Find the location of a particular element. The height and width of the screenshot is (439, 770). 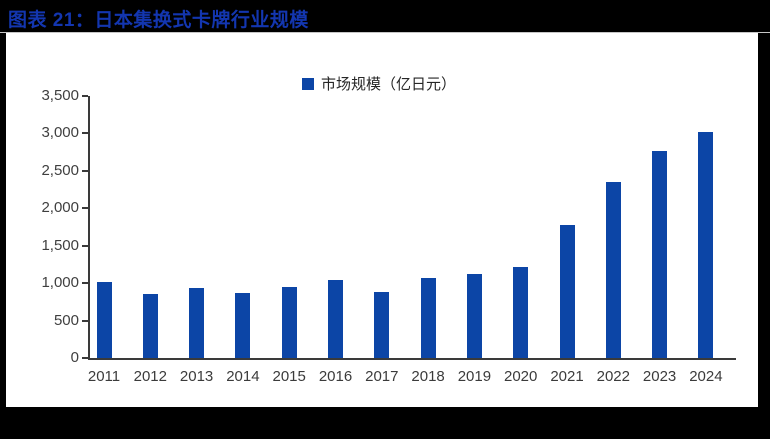

bar-2016 is located at coordinates (335, 319).